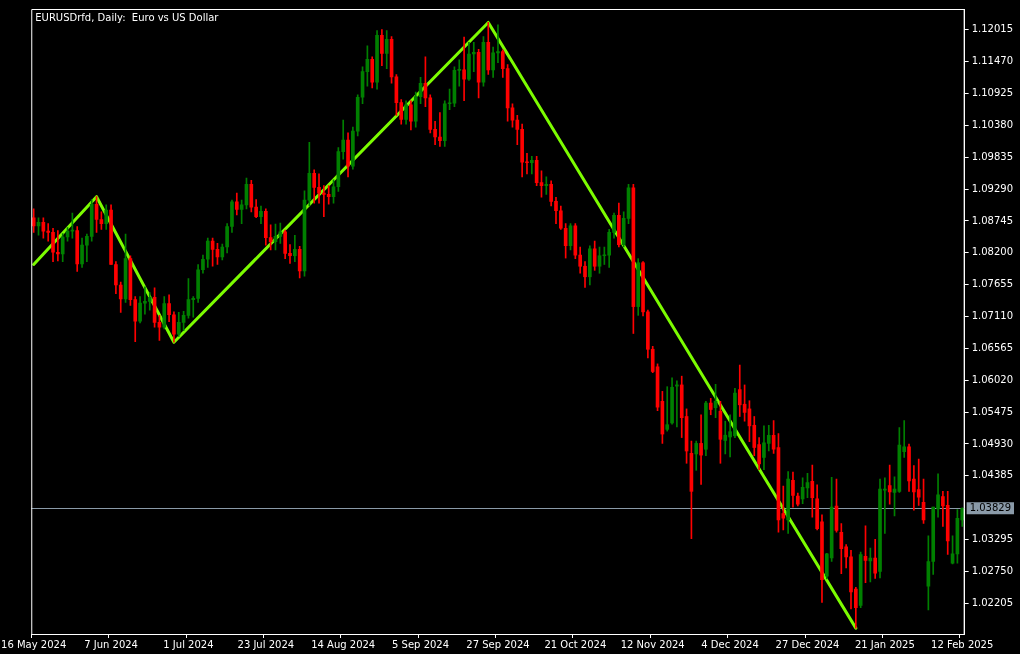 This screenshot has height=654, width=1020. What do you see at coordinates (992, 316) in the screenshot?
I see `y-tick-label: 1.07110` at bounding box center [992, 316].